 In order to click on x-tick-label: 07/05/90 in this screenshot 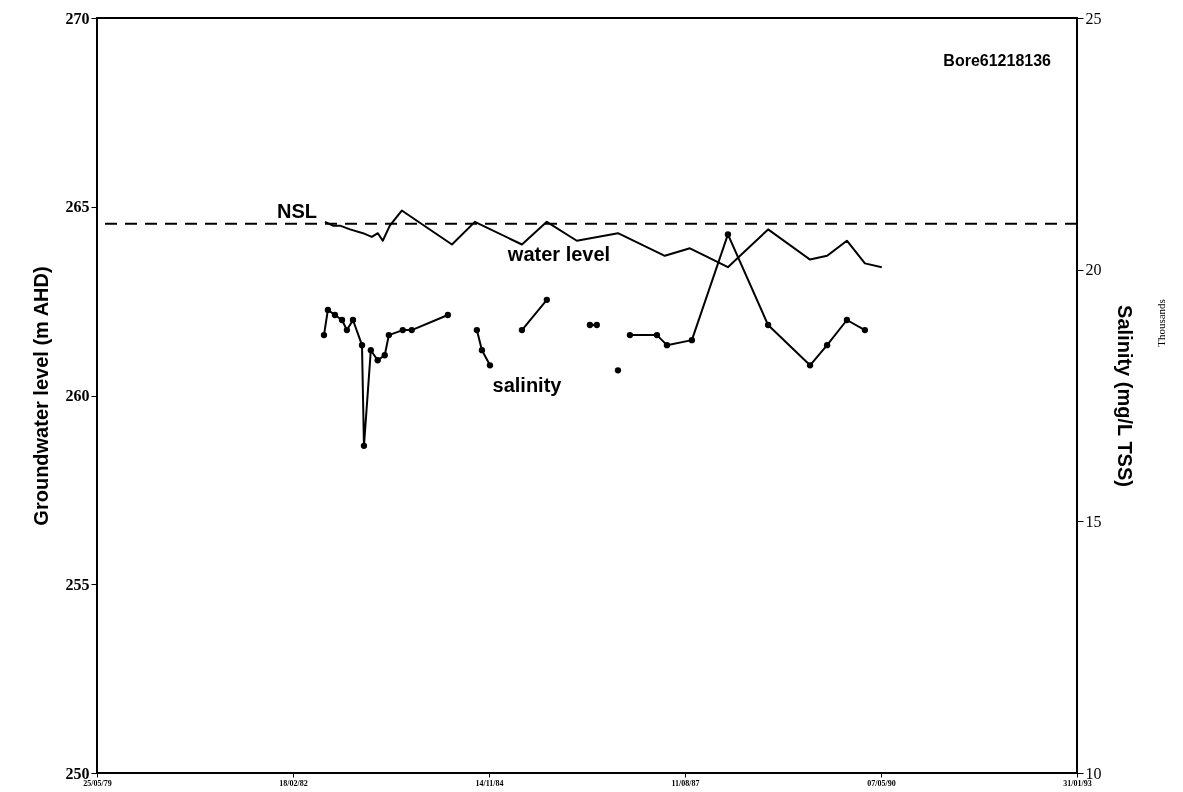, I will do `click(881, 783)`.